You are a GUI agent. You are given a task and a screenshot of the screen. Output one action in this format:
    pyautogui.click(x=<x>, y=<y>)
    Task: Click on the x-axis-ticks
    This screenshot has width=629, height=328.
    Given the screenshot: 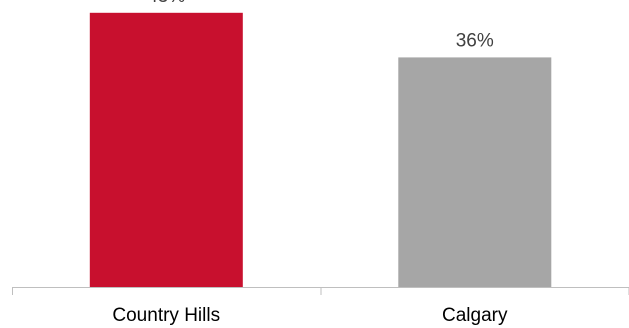 What is the action you would take?
    pyautogui.click(x=321, y=291)
    